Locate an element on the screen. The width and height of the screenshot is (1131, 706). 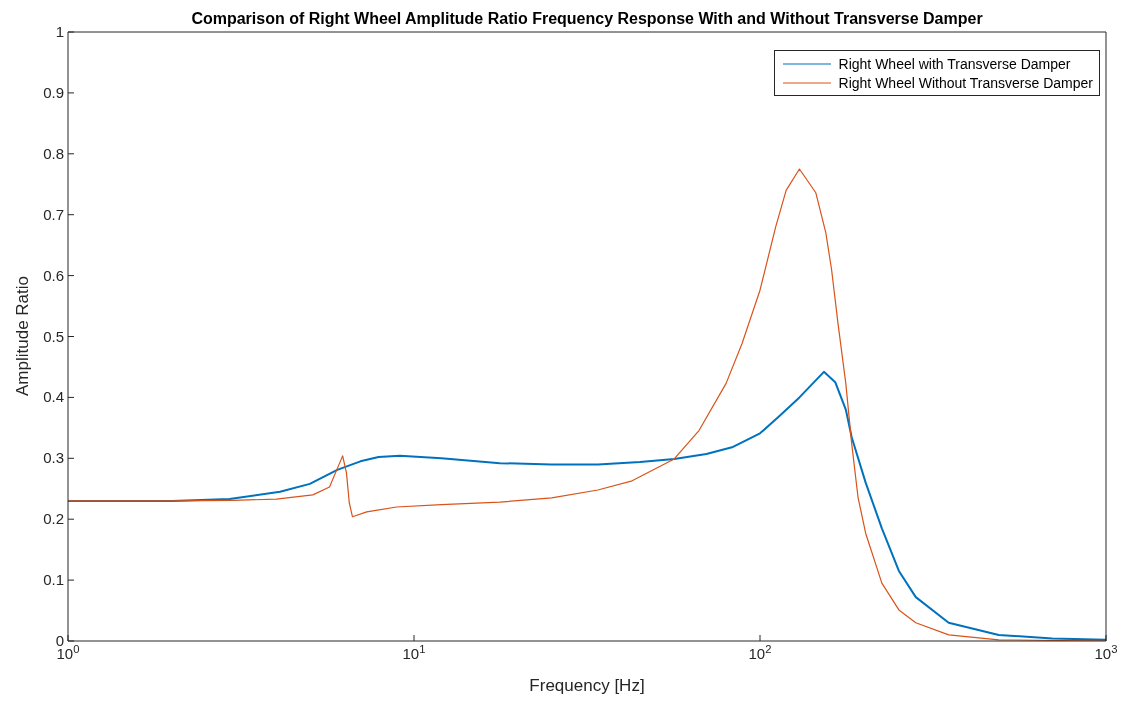
y-tick-label: 0.8 is located at coordinates (53, 153).